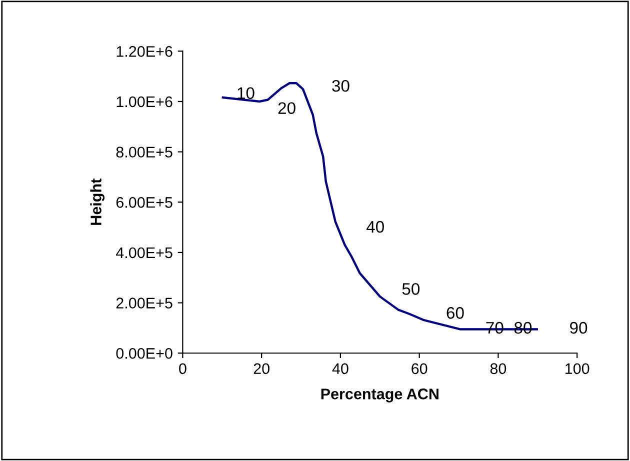 The image size is (630, 461). I want to click on x-tick-label: 100, so click(578, 368).